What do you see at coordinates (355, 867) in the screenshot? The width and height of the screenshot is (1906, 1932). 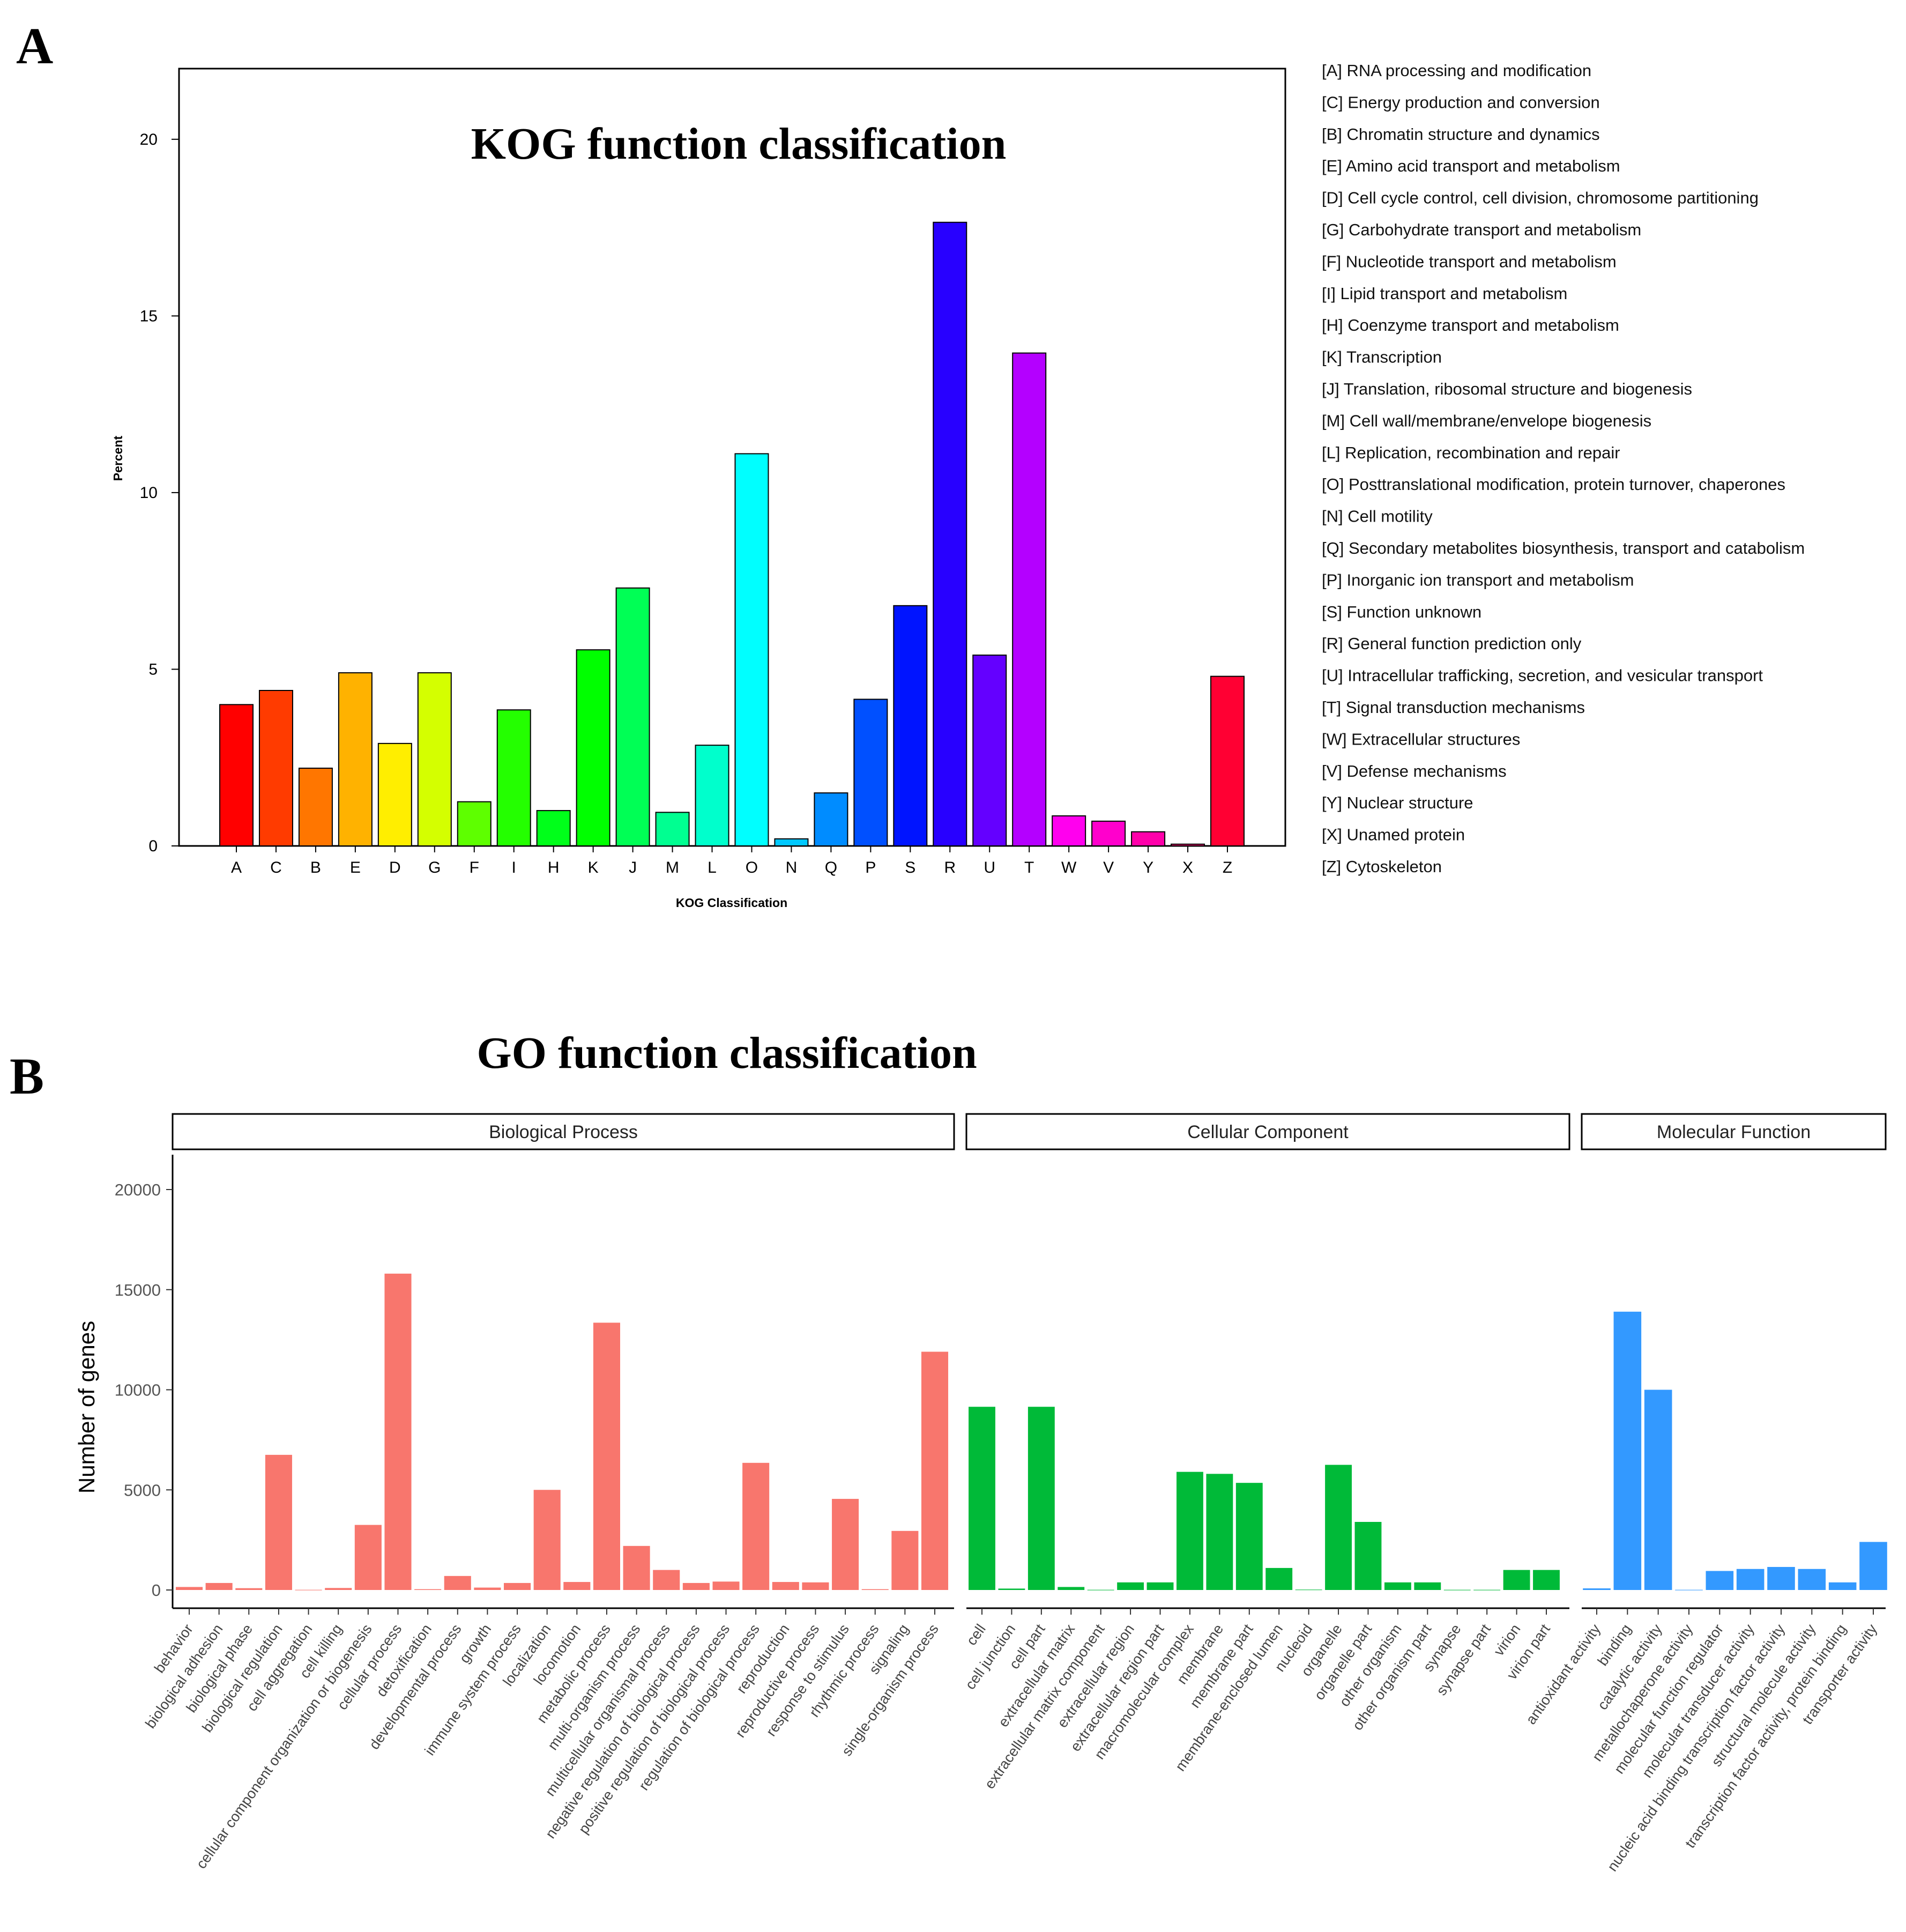 I see `kog-x-tick-label: E` at bounding box center [355, 867].